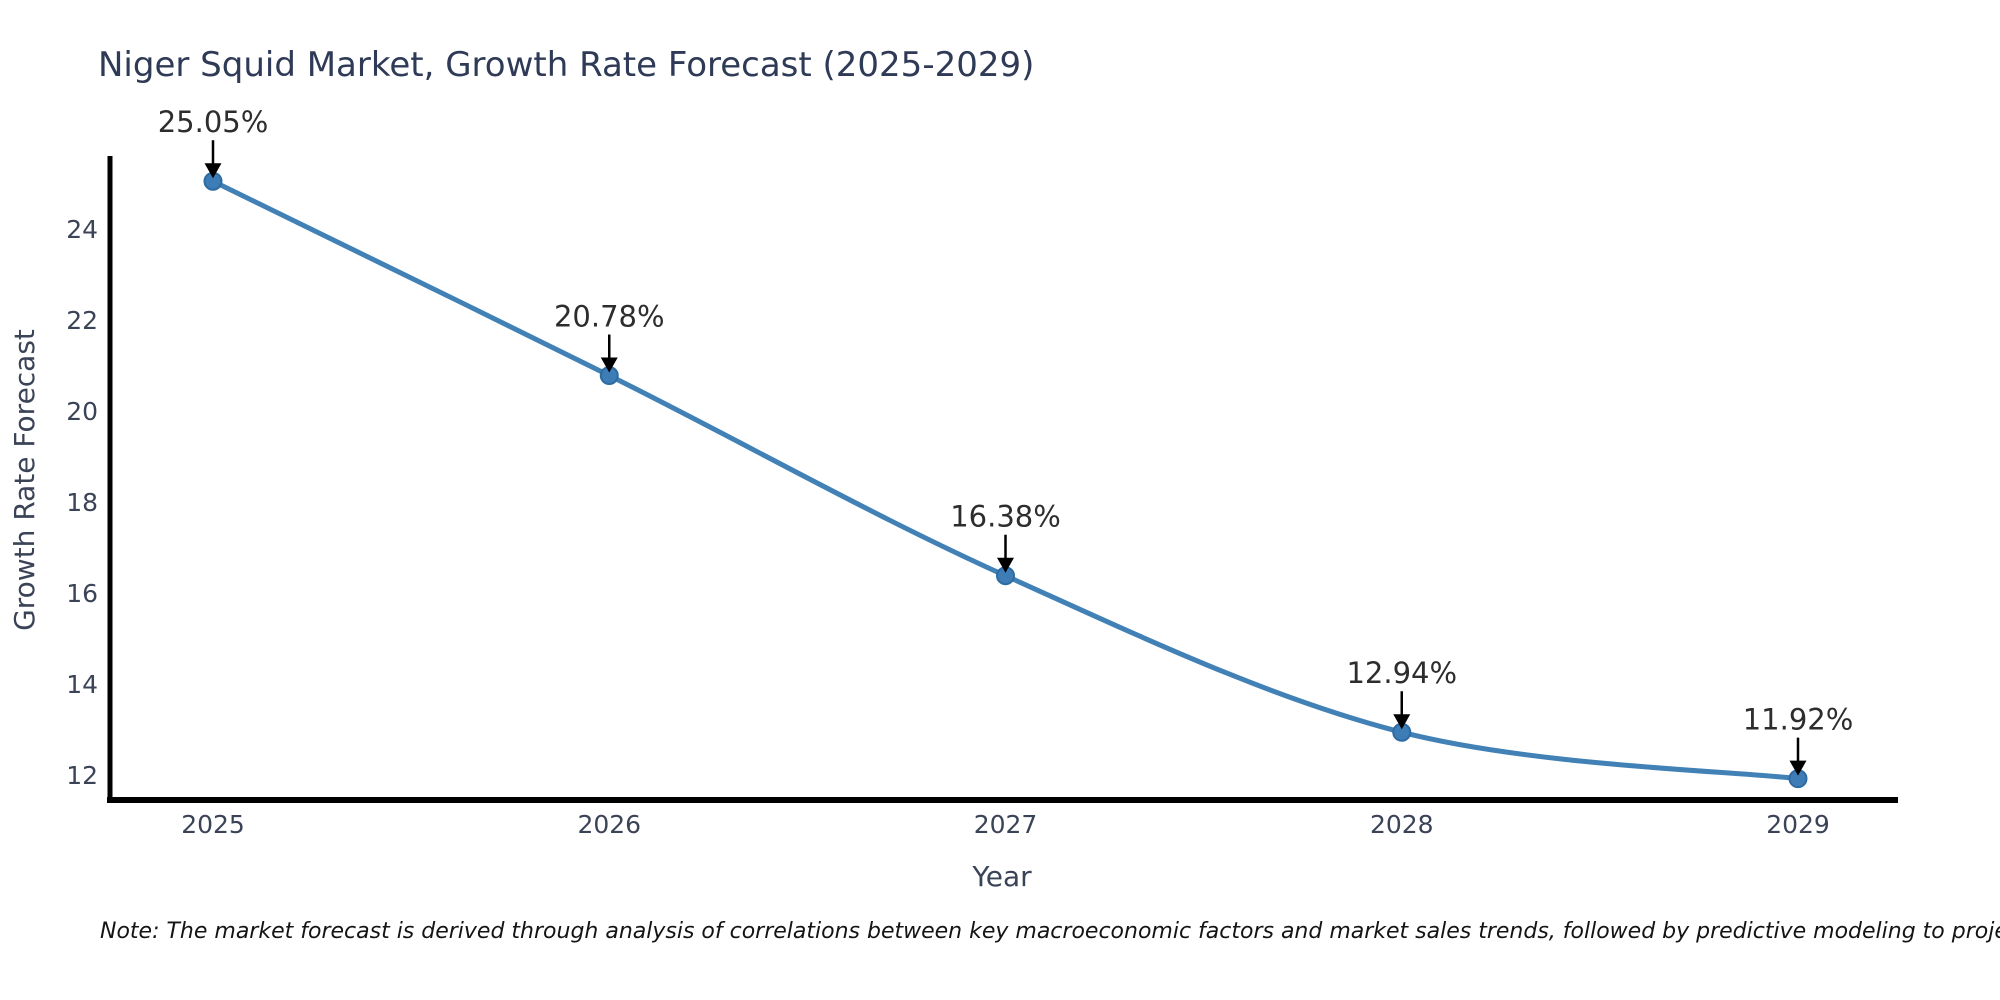 This screenshot has height=1000, width=2000. What do you see at coordinates (1798, 824) in the screenshot?
I see `x-tick-label: 2029` at bounding box center [1798, 824].